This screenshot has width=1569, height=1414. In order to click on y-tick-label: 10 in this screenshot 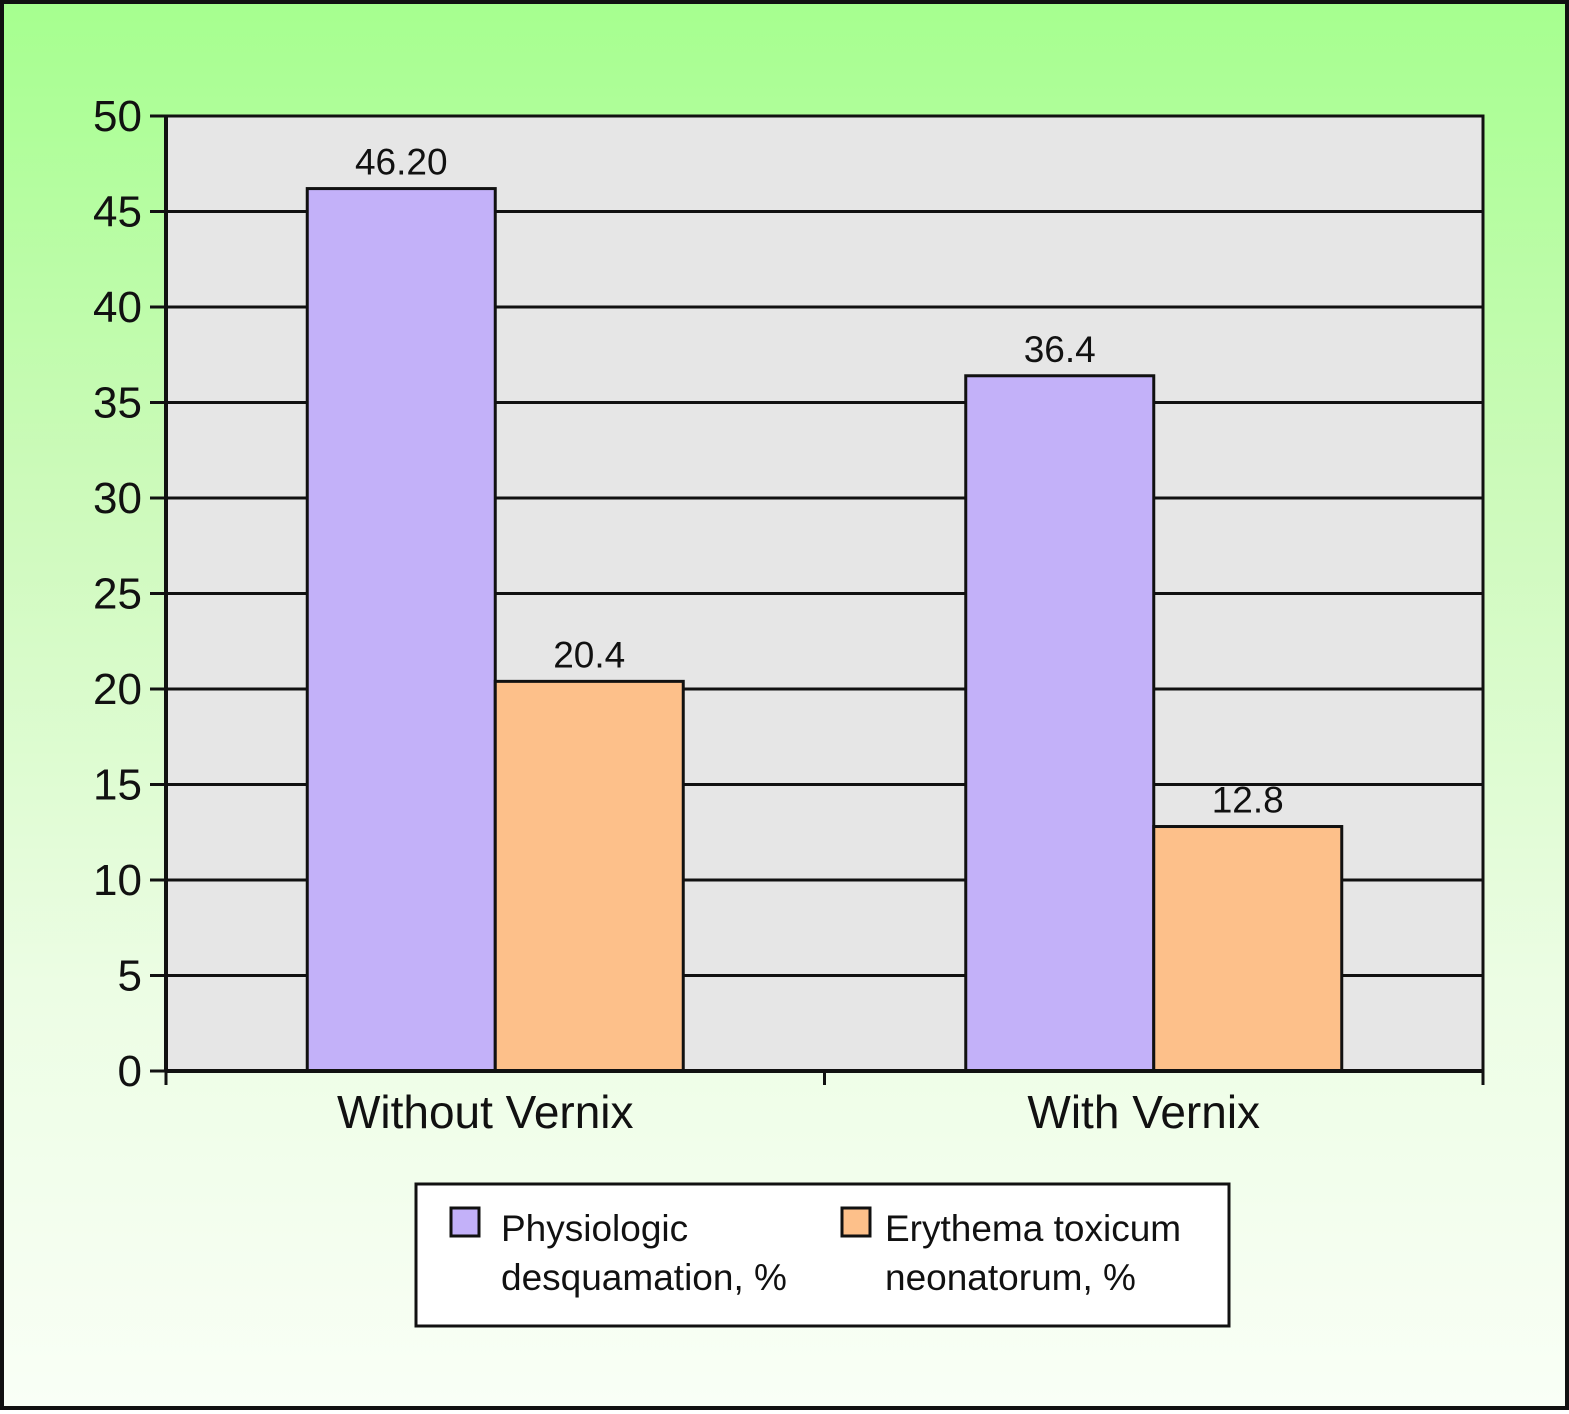, I will do `click(117, 880)`.